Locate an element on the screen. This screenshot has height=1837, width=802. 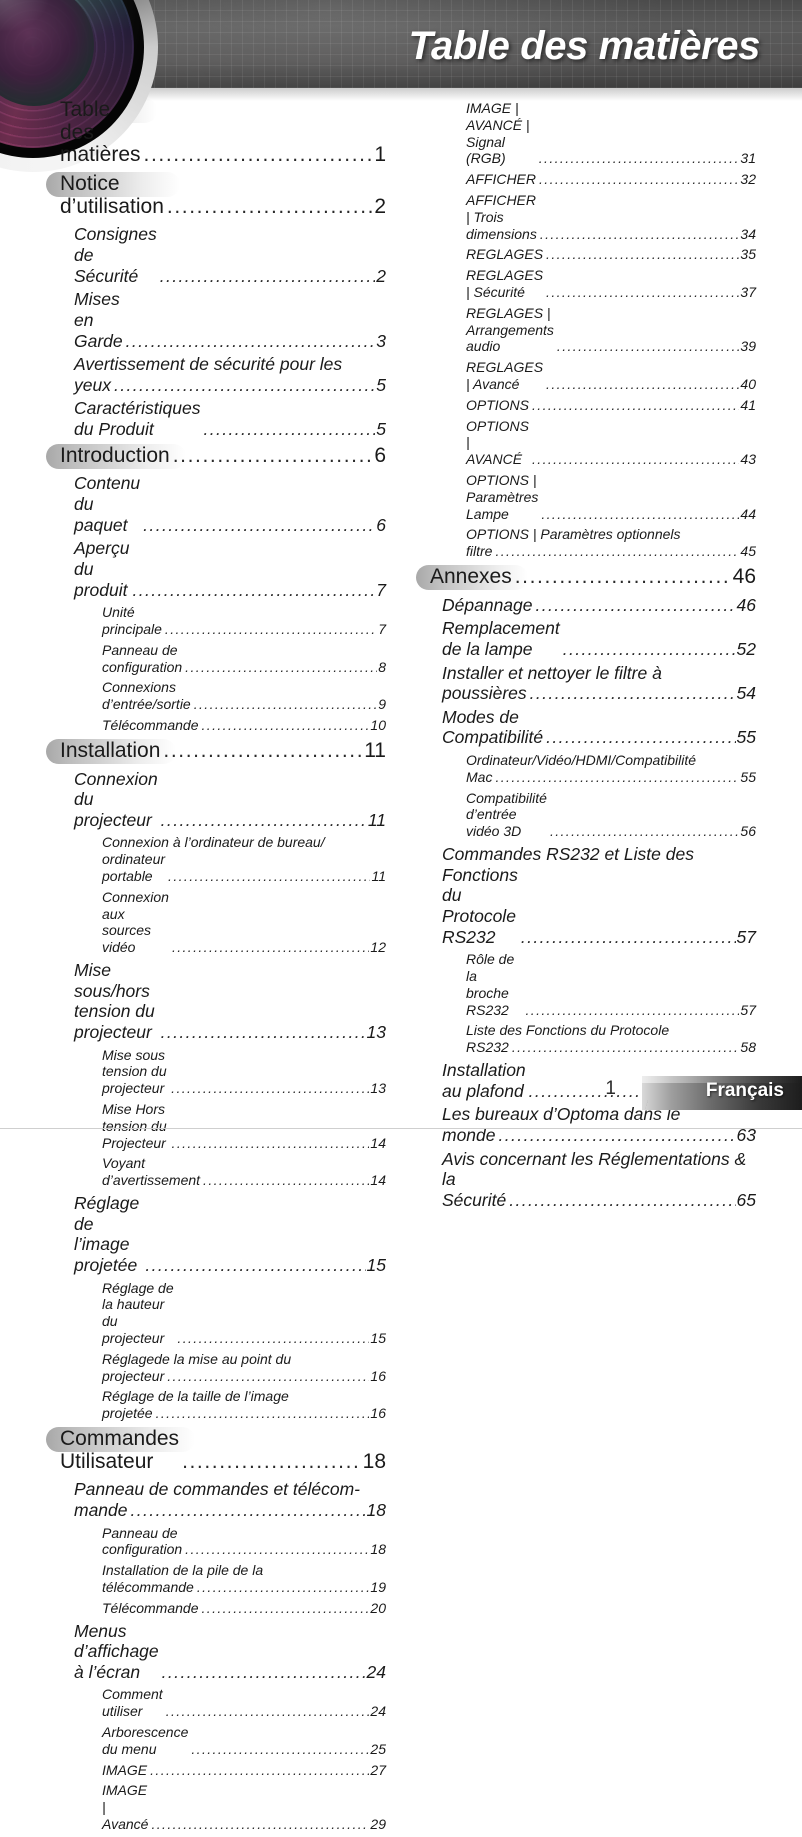
toc-entry-label: Installation de la pile de la is located at coordinates (183, 1570).